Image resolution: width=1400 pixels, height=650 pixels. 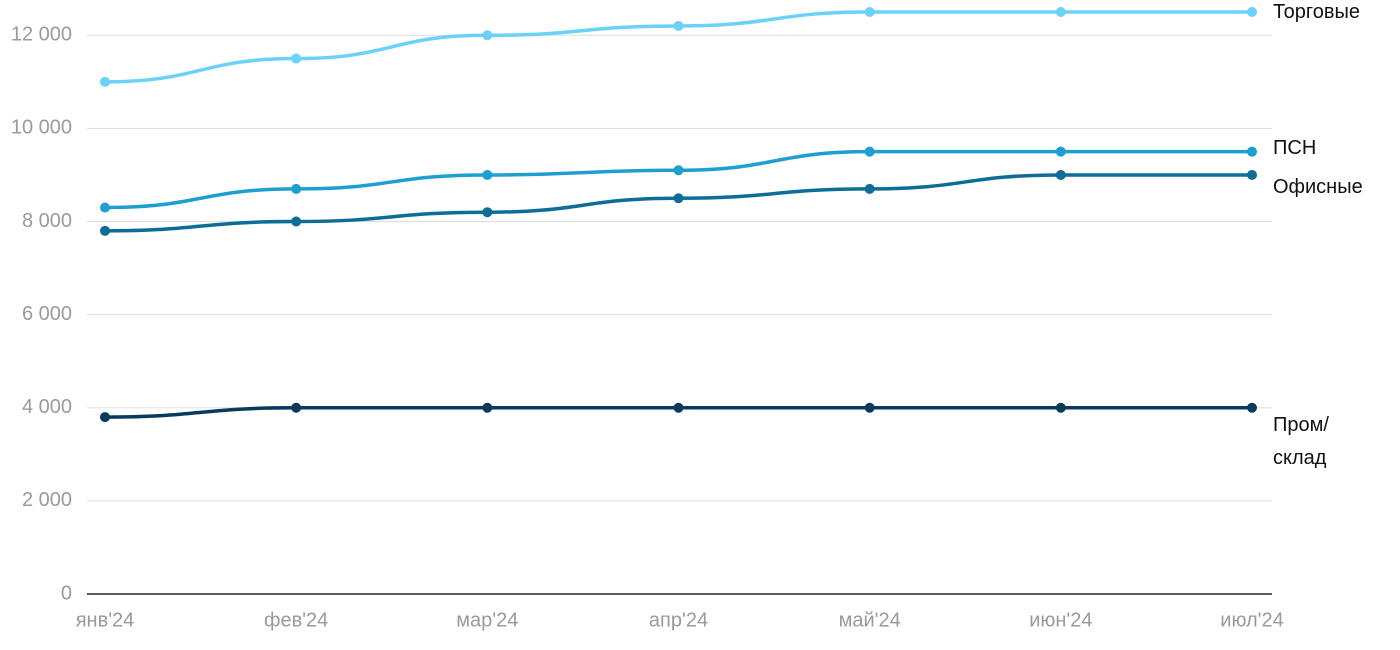 I want to click on x-tick-label: июн'24, so click(x=1060, y=620).